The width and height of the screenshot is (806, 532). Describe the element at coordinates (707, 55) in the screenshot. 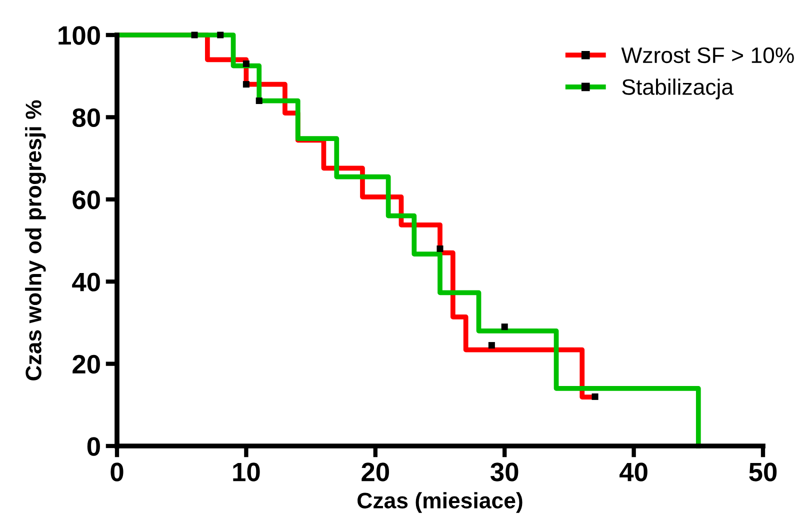

I see `legend-label: Wzrost SF > 10%` at that location.